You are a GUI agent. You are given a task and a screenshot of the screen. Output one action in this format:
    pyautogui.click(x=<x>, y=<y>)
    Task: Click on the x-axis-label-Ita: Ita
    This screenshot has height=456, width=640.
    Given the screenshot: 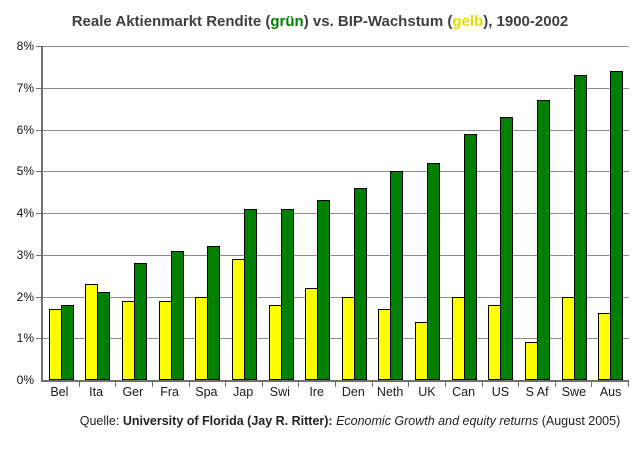 What is the action you would take?
    pyautogui.click(x=96, y=392)
    